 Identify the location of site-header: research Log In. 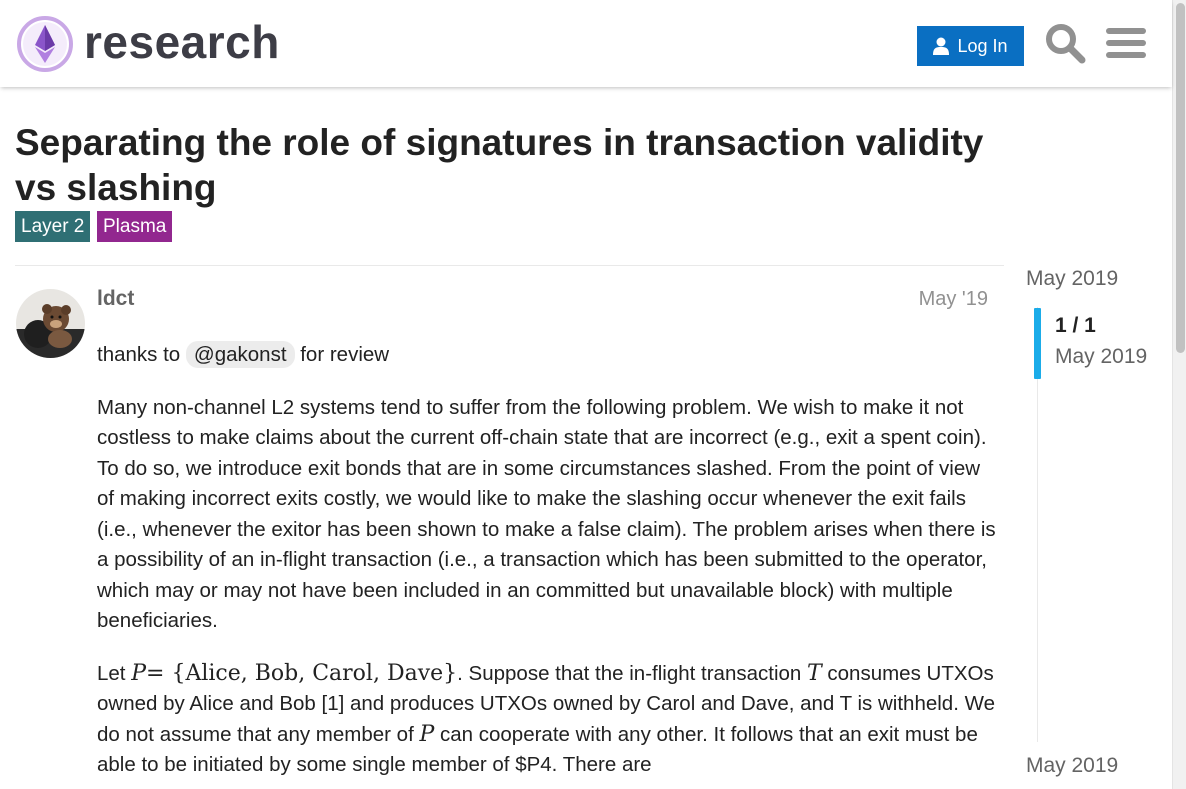
(586, 43).